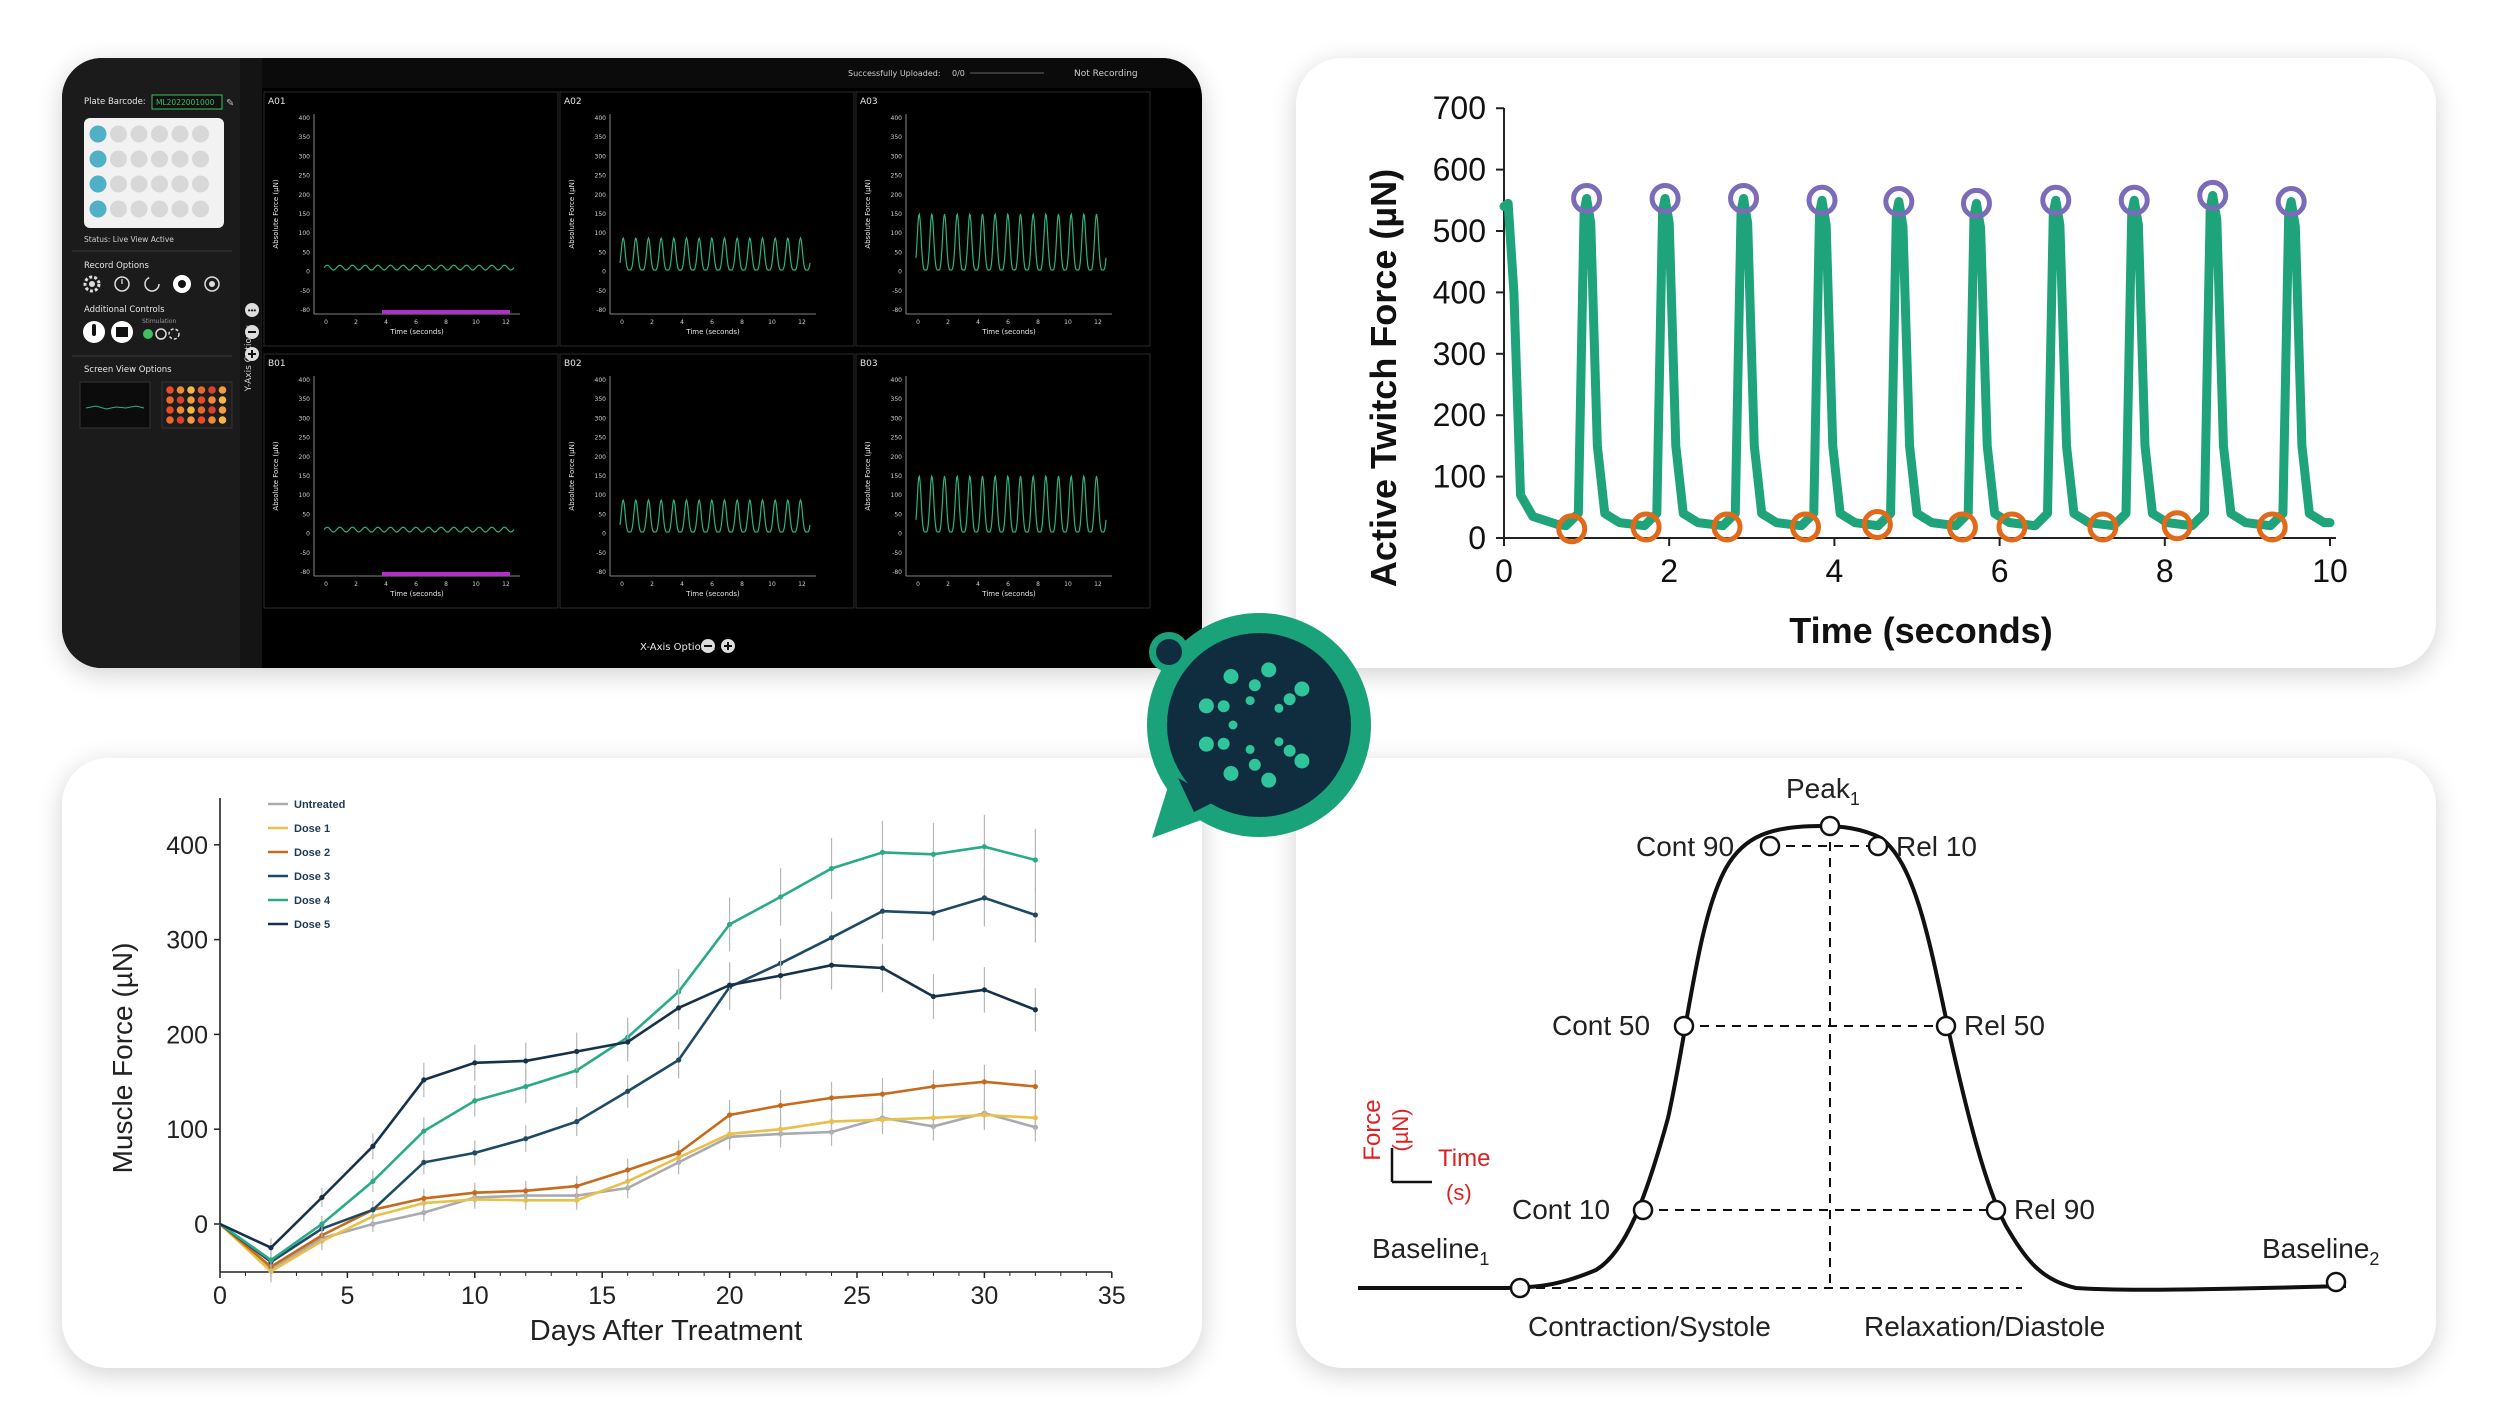  I want to click on x-tick-label: 8, so click(742, 584).